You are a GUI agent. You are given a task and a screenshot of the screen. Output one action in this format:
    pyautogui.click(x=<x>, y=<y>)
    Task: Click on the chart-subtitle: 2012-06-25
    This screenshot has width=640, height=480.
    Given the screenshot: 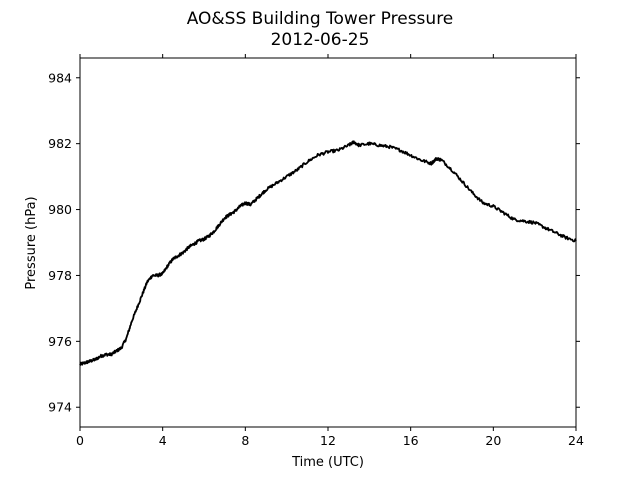 What is the action you would take?
    pyautogui.click(x=320, y=40)
    